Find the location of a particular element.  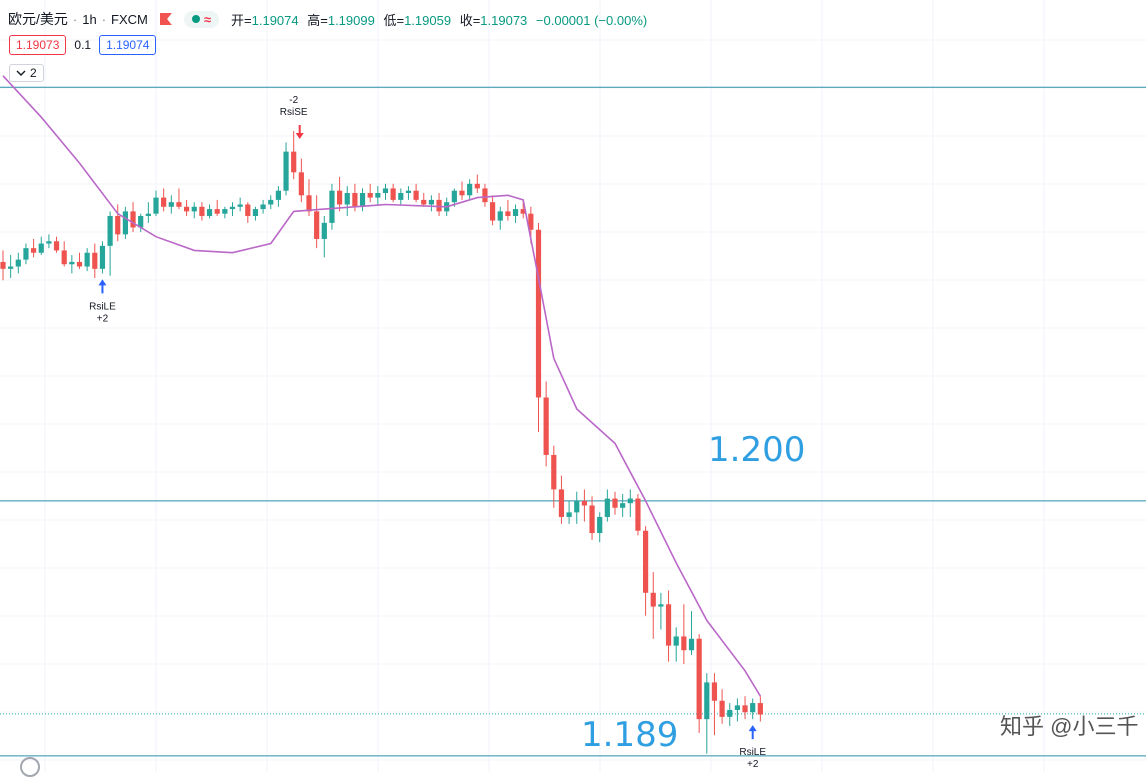

spread-value: 0.1 is located at coordinates (83, 45).